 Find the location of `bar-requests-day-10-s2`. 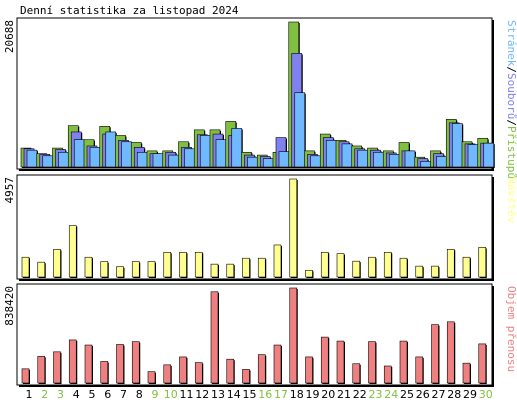

bar-requests-day-10-s2 is located at coordinates (174, 161).